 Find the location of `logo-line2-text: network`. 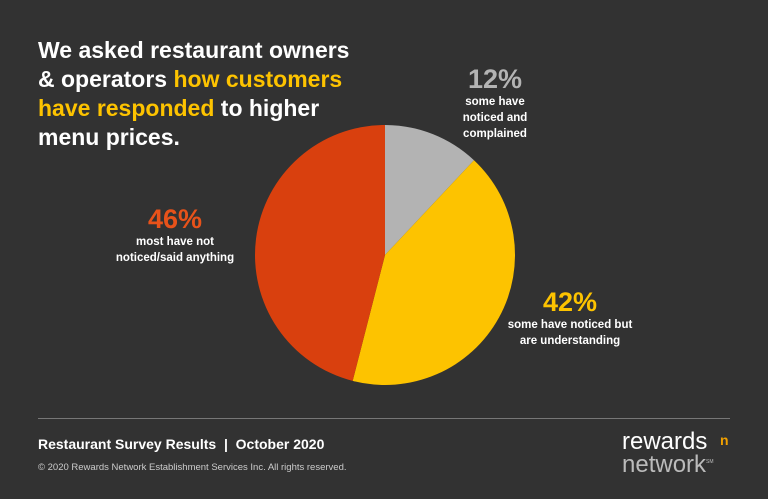

logo-line2-text: network is located at coordinates (664, 464).